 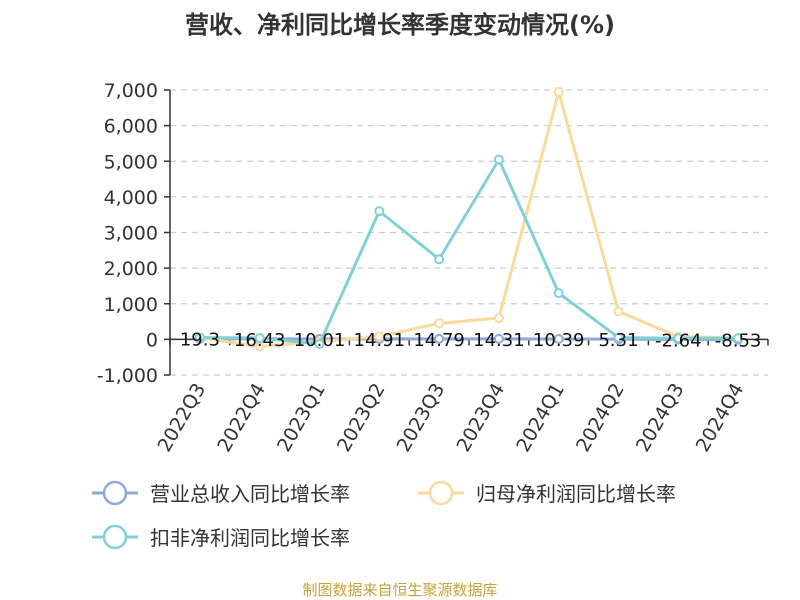 I want to click on legend-item: 归母净利润同比增长率, so click(x=547, y=493).